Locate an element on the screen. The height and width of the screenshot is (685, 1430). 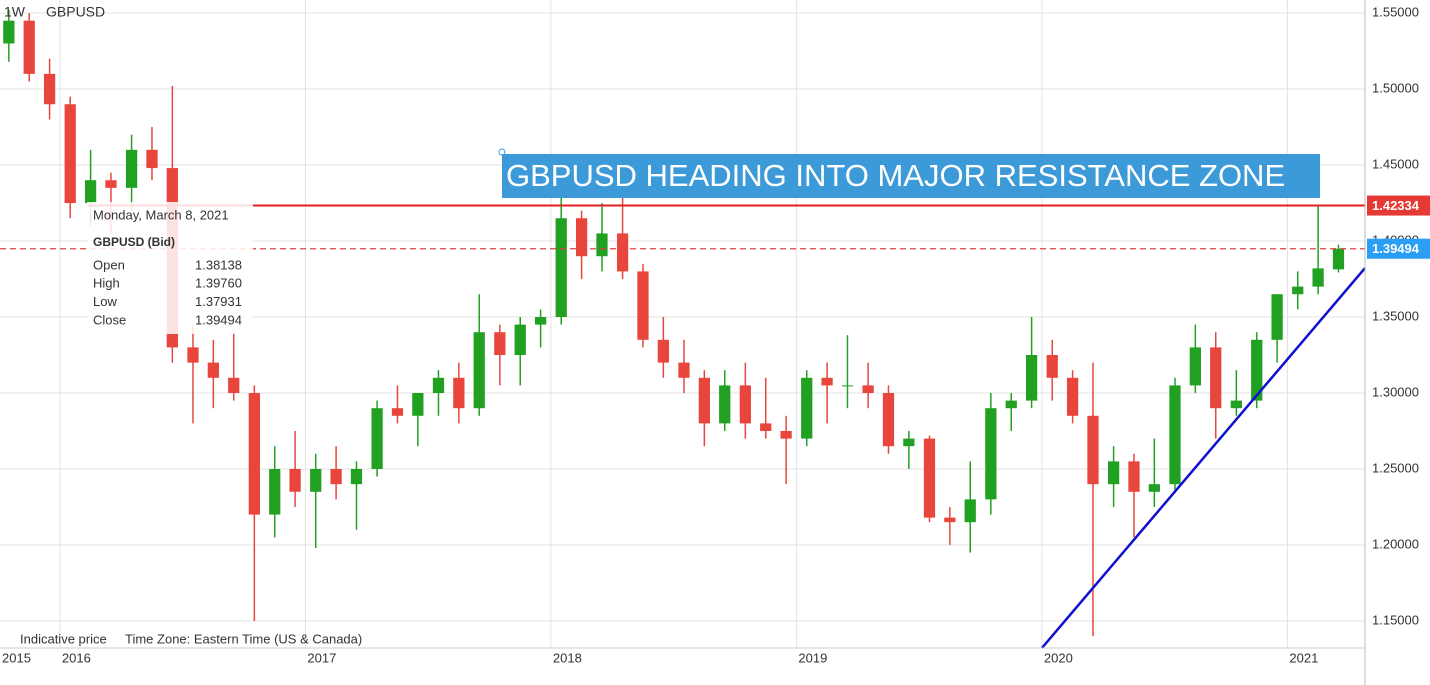
tooltip-box is located at coordinates (170, 268).